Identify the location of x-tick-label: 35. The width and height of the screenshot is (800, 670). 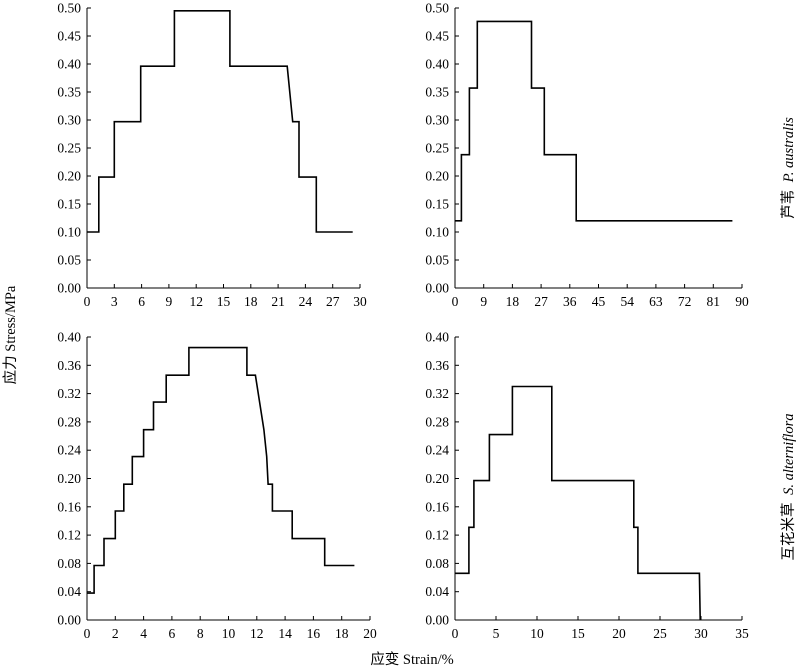
(742, 633).